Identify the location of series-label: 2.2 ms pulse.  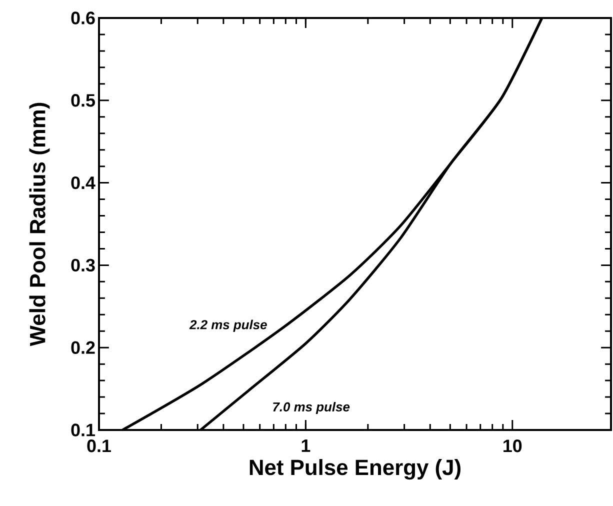
(228, 326).